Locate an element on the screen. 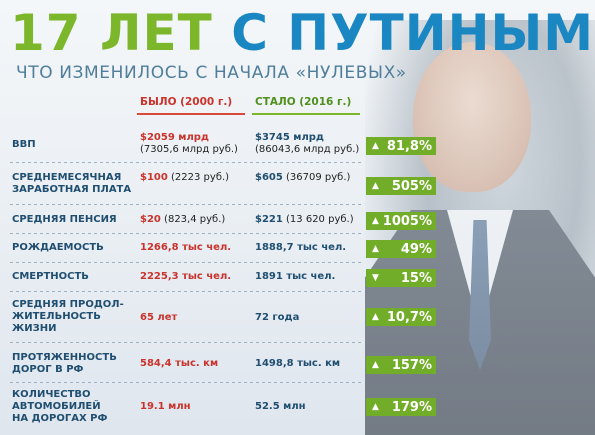 The height and width of the screenshot is (435, 595). value-was: 65 лет is located at coordinates (158, 318).